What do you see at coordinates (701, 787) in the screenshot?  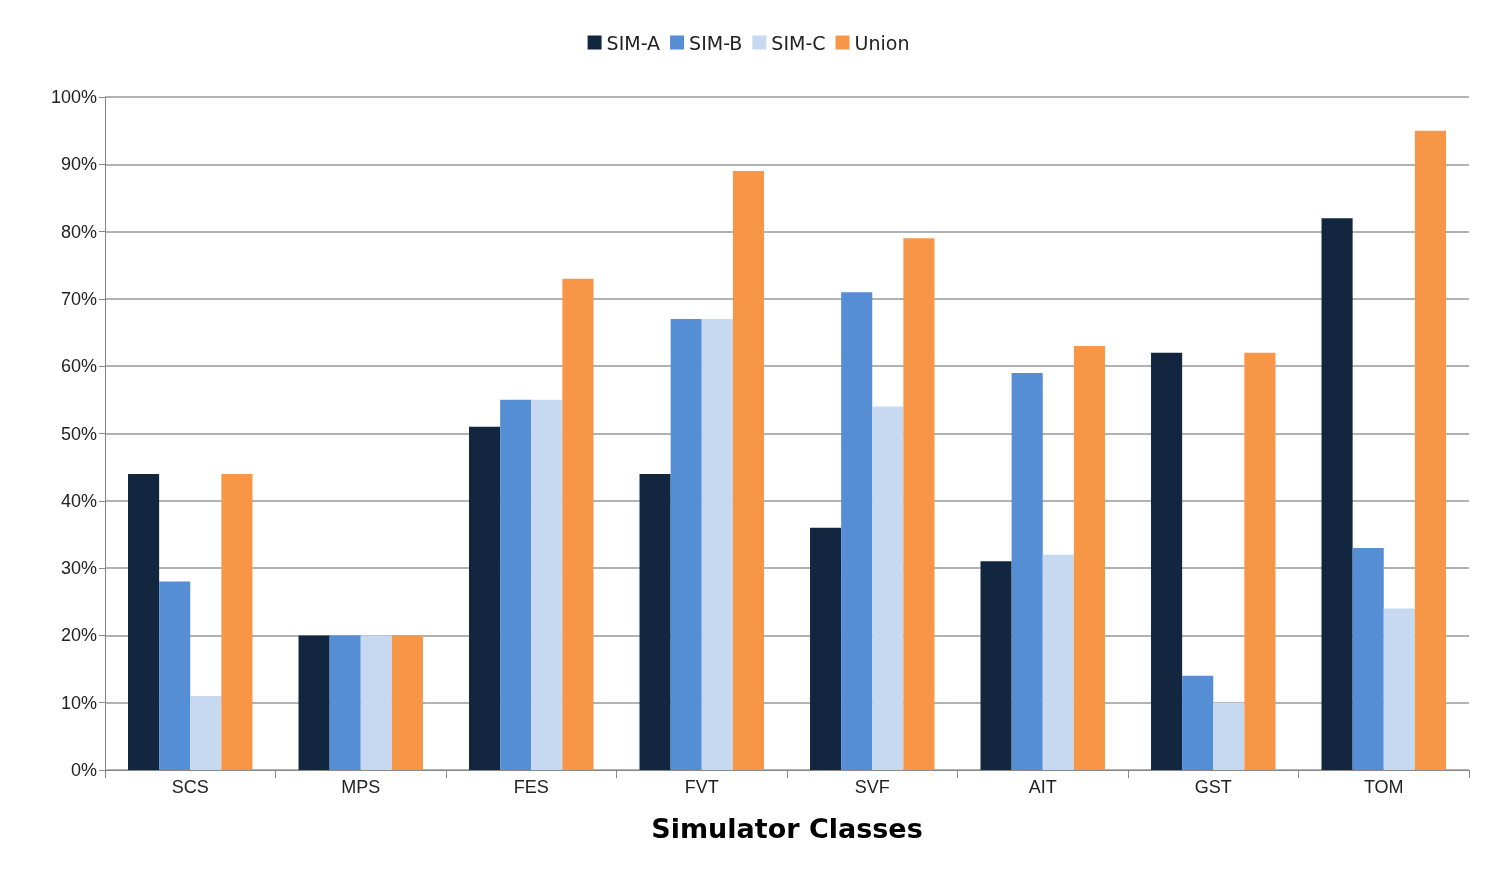 I see `x-tick-label: FVT` at bounding box center [701, 787].